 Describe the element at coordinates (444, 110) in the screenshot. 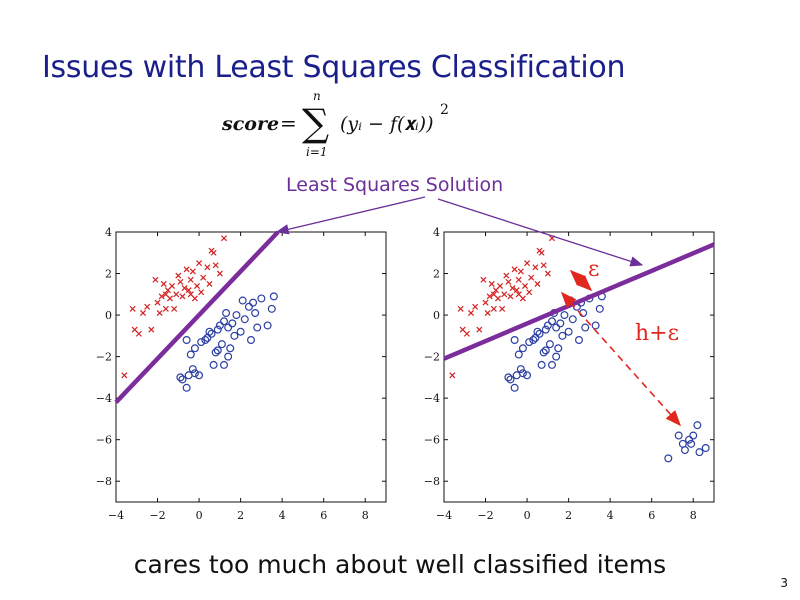

I see `formula-exponent: 2` at that location.